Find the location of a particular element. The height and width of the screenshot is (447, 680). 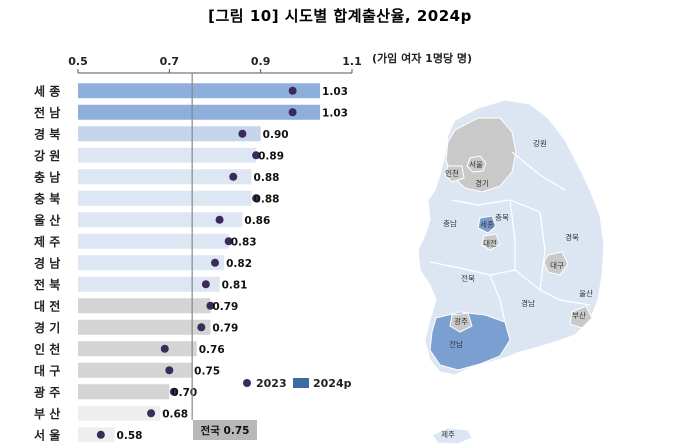

value-label: 0.83 is located at coordinates (244, 242).